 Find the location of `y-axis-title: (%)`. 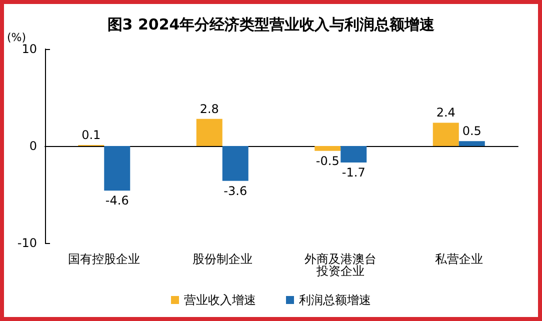

y-axis-title: (%) is located at coordinates (16, 37).